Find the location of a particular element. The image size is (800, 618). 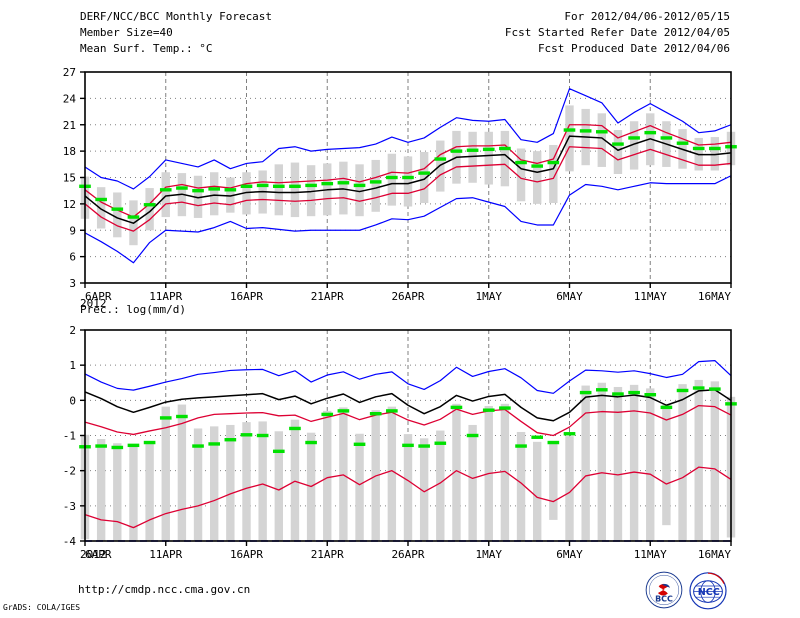

y-tick-label: -4 is located at coordinates (70, 541).